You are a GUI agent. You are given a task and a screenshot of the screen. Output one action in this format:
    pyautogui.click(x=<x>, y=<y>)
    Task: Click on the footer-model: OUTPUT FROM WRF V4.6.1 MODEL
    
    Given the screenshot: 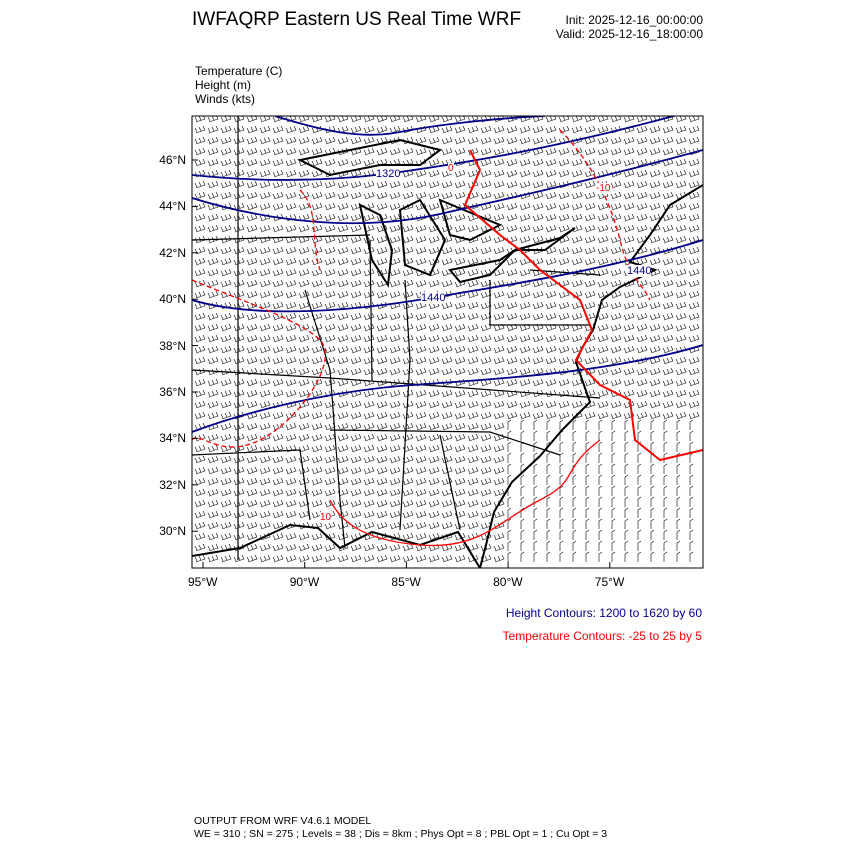 What is the action you would take?
    pyautogui.click(x=283, y=821)
    